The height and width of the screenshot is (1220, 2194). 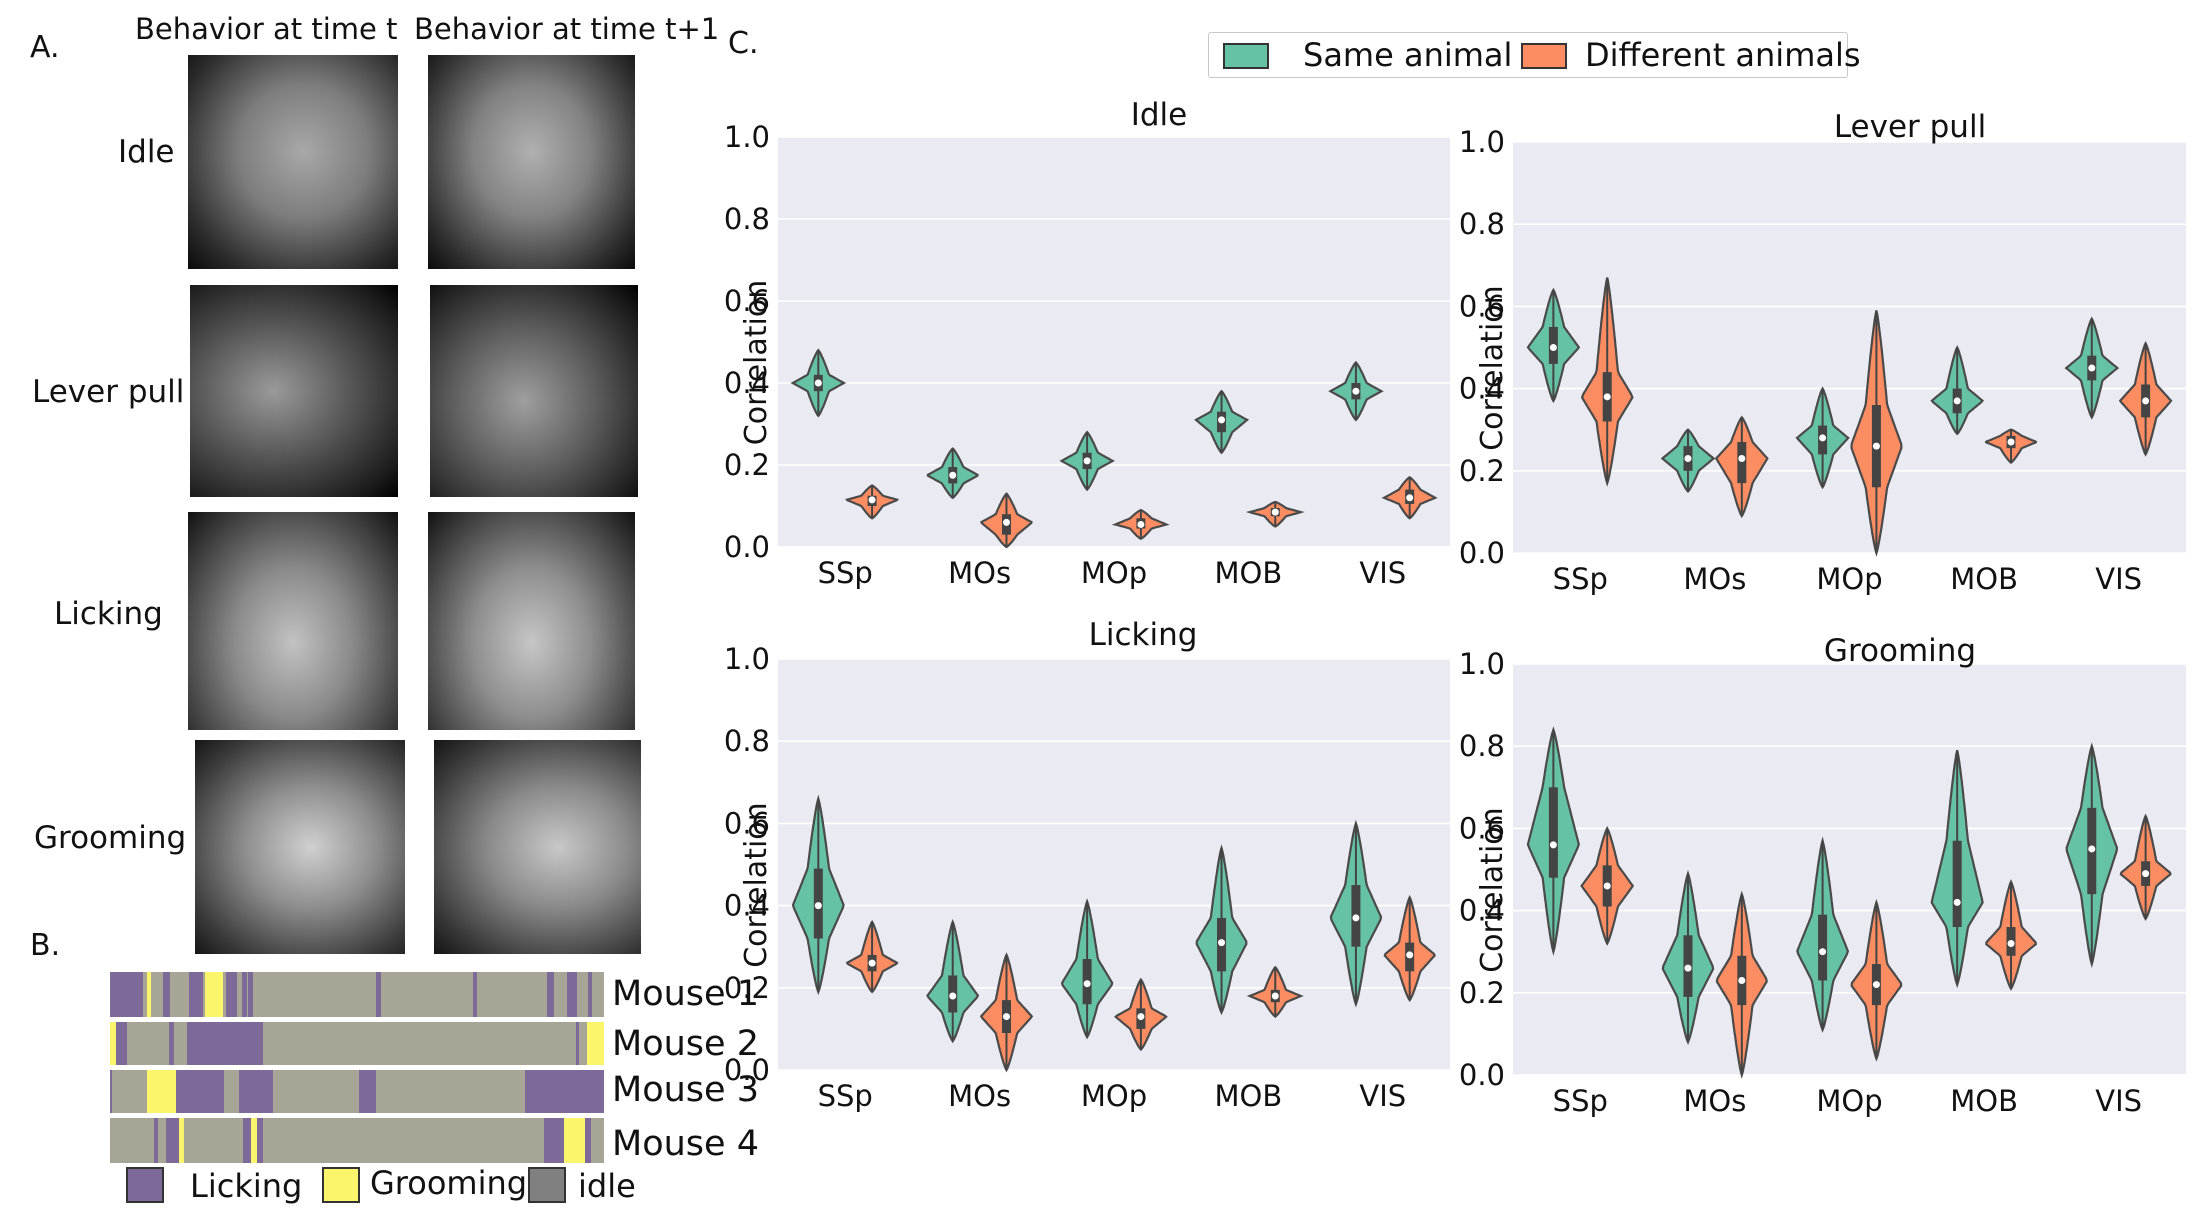 I want to click on x-tick-label-lever-pull: MOp, so click(x=1849, y=579).